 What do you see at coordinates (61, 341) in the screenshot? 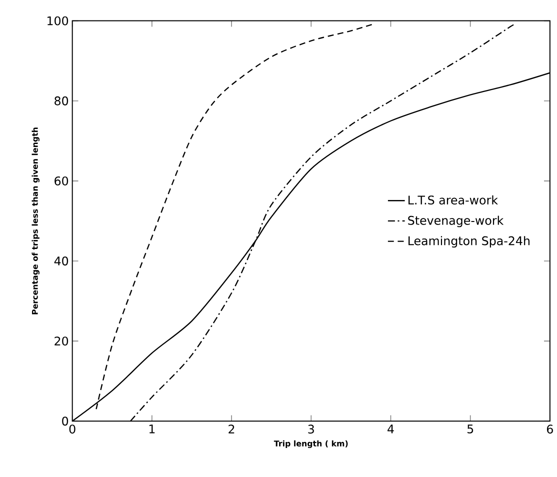
I see `y-tick-label: 20` at bounding box center [61, 341].